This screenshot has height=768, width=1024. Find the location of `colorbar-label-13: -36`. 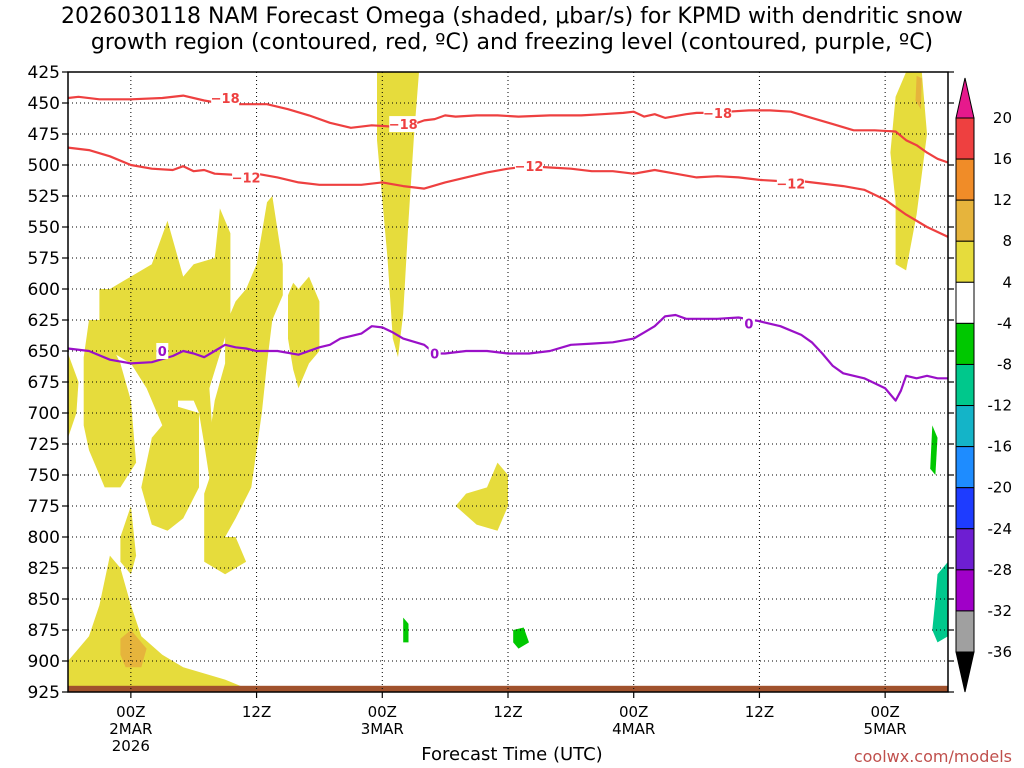

colorbar-label-13: -36 is located at coordinates (1000, 652).